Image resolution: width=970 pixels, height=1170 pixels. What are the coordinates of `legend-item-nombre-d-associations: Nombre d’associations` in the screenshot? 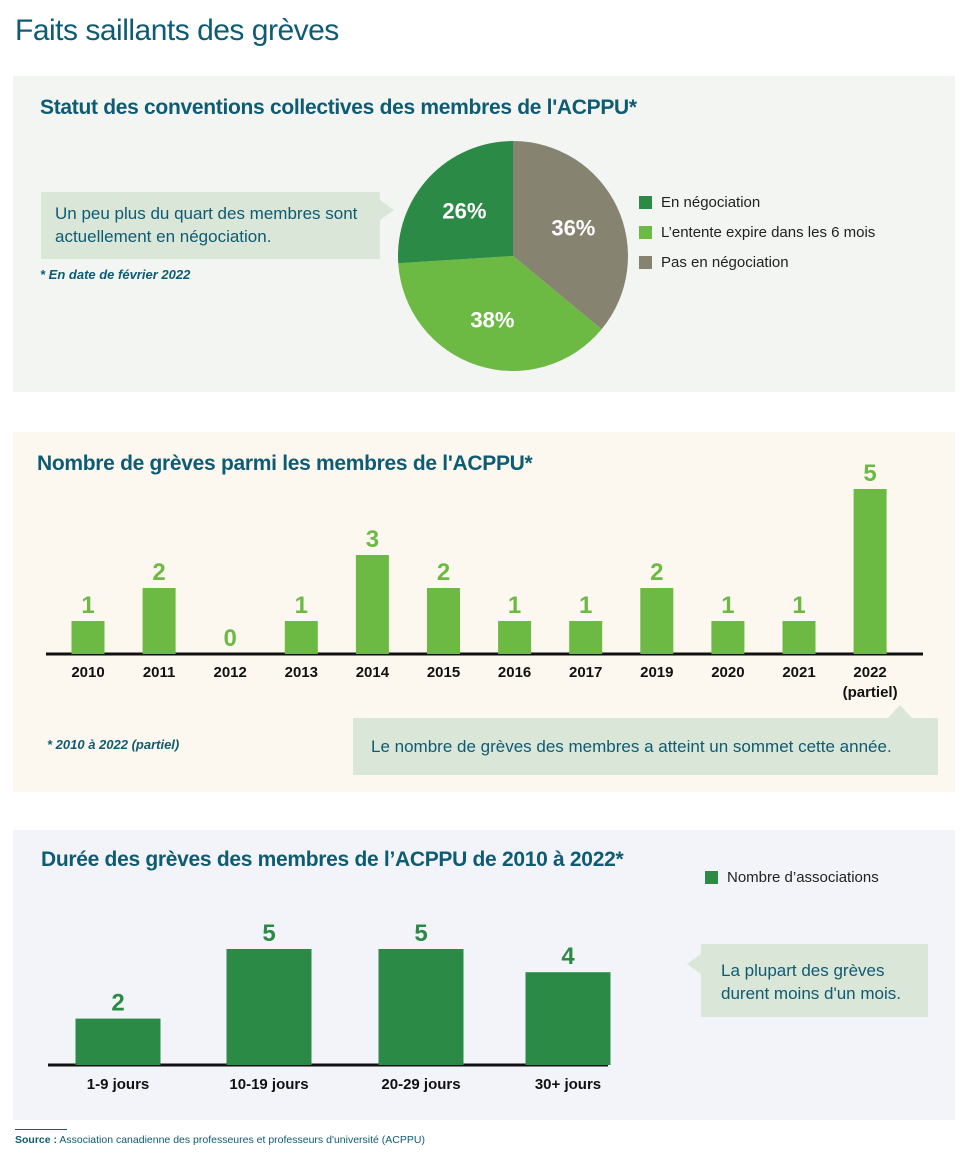 It's located at (792, 877).